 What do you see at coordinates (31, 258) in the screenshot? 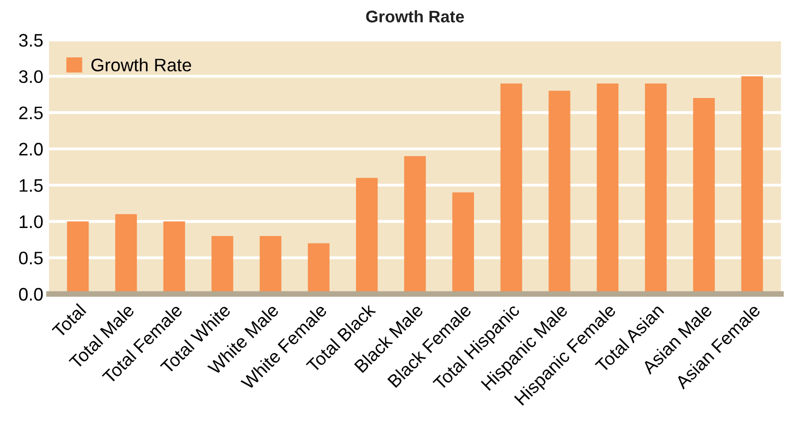
I see `y-tick-label: 0.5` at bounding box center [31, 258].